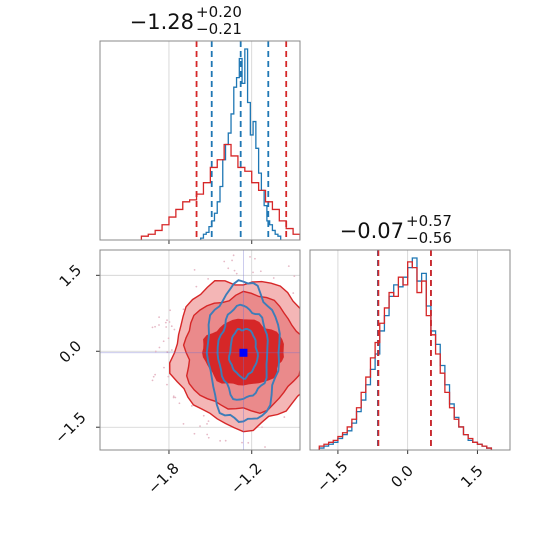 This screenshot has width=550, height=550. Describe the element at coordinates (71, 352) in the screenshot. I see `contour-p1-p2-ytick-label: 0.0` at that location.